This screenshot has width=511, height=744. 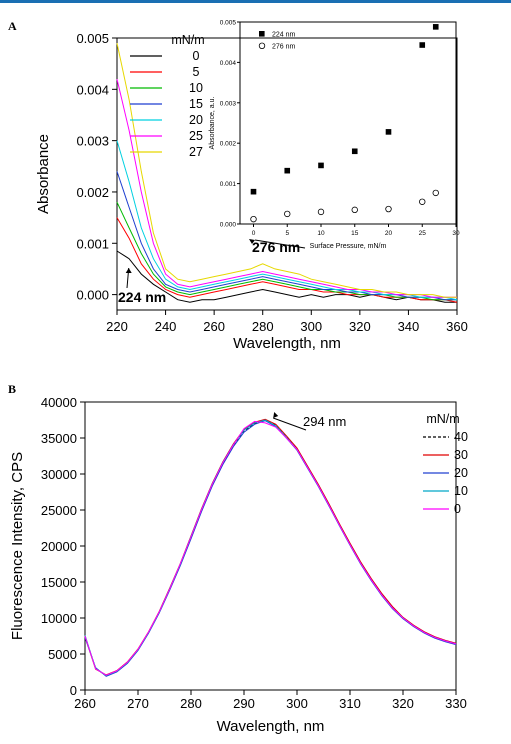 What do you see at coordinates (92, 141) in the screenshot?
I see `y-tick-label-a: 0.003` at bounding box center [92, 141].